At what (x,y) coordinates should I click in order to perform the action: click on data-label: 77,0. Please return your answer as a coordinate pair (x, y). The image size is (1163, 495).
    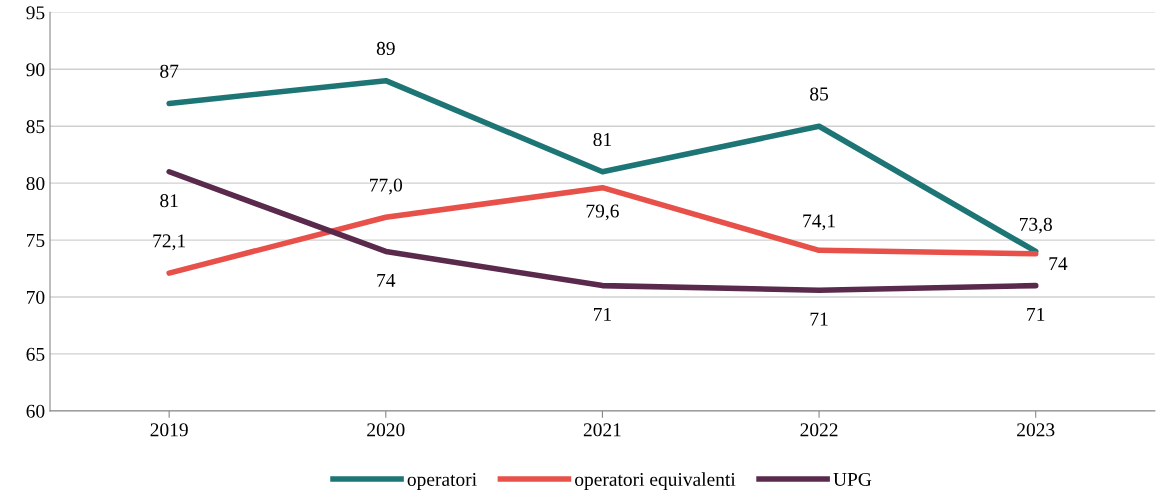
    Looking at the image, I should click on (386, 186).